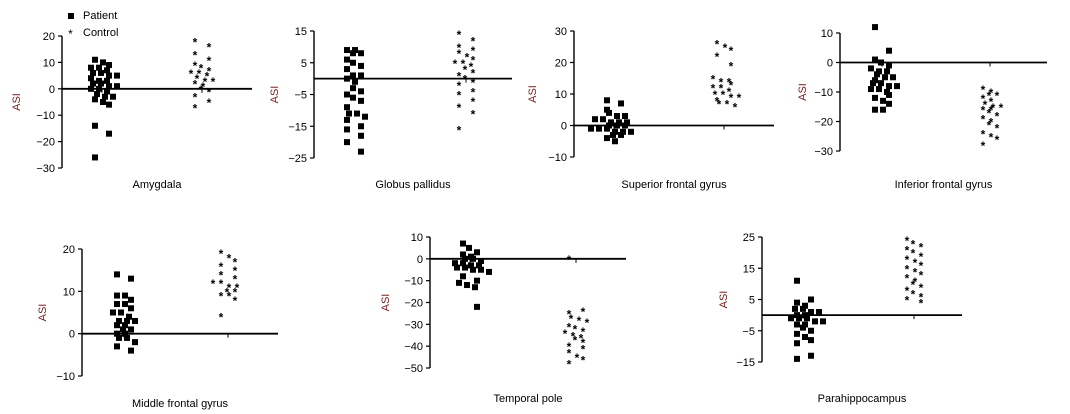 The width and height of the screenshot is (1070, 414). What do you see at coordinates (158, 185) in the screenshot?
I see `panel-title: Amygdala` at bounding box center [158, 185].